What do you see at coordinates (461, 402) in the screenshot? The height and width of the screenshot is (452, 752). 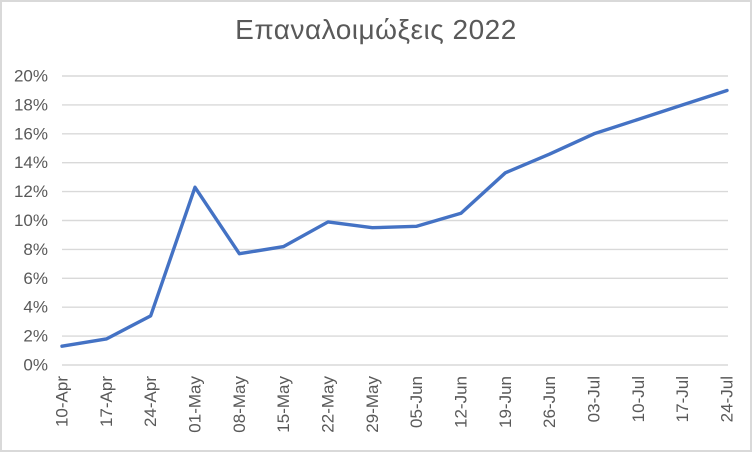 I see `x-tick-label: 12-Jun` at bounding box center [461, 402].